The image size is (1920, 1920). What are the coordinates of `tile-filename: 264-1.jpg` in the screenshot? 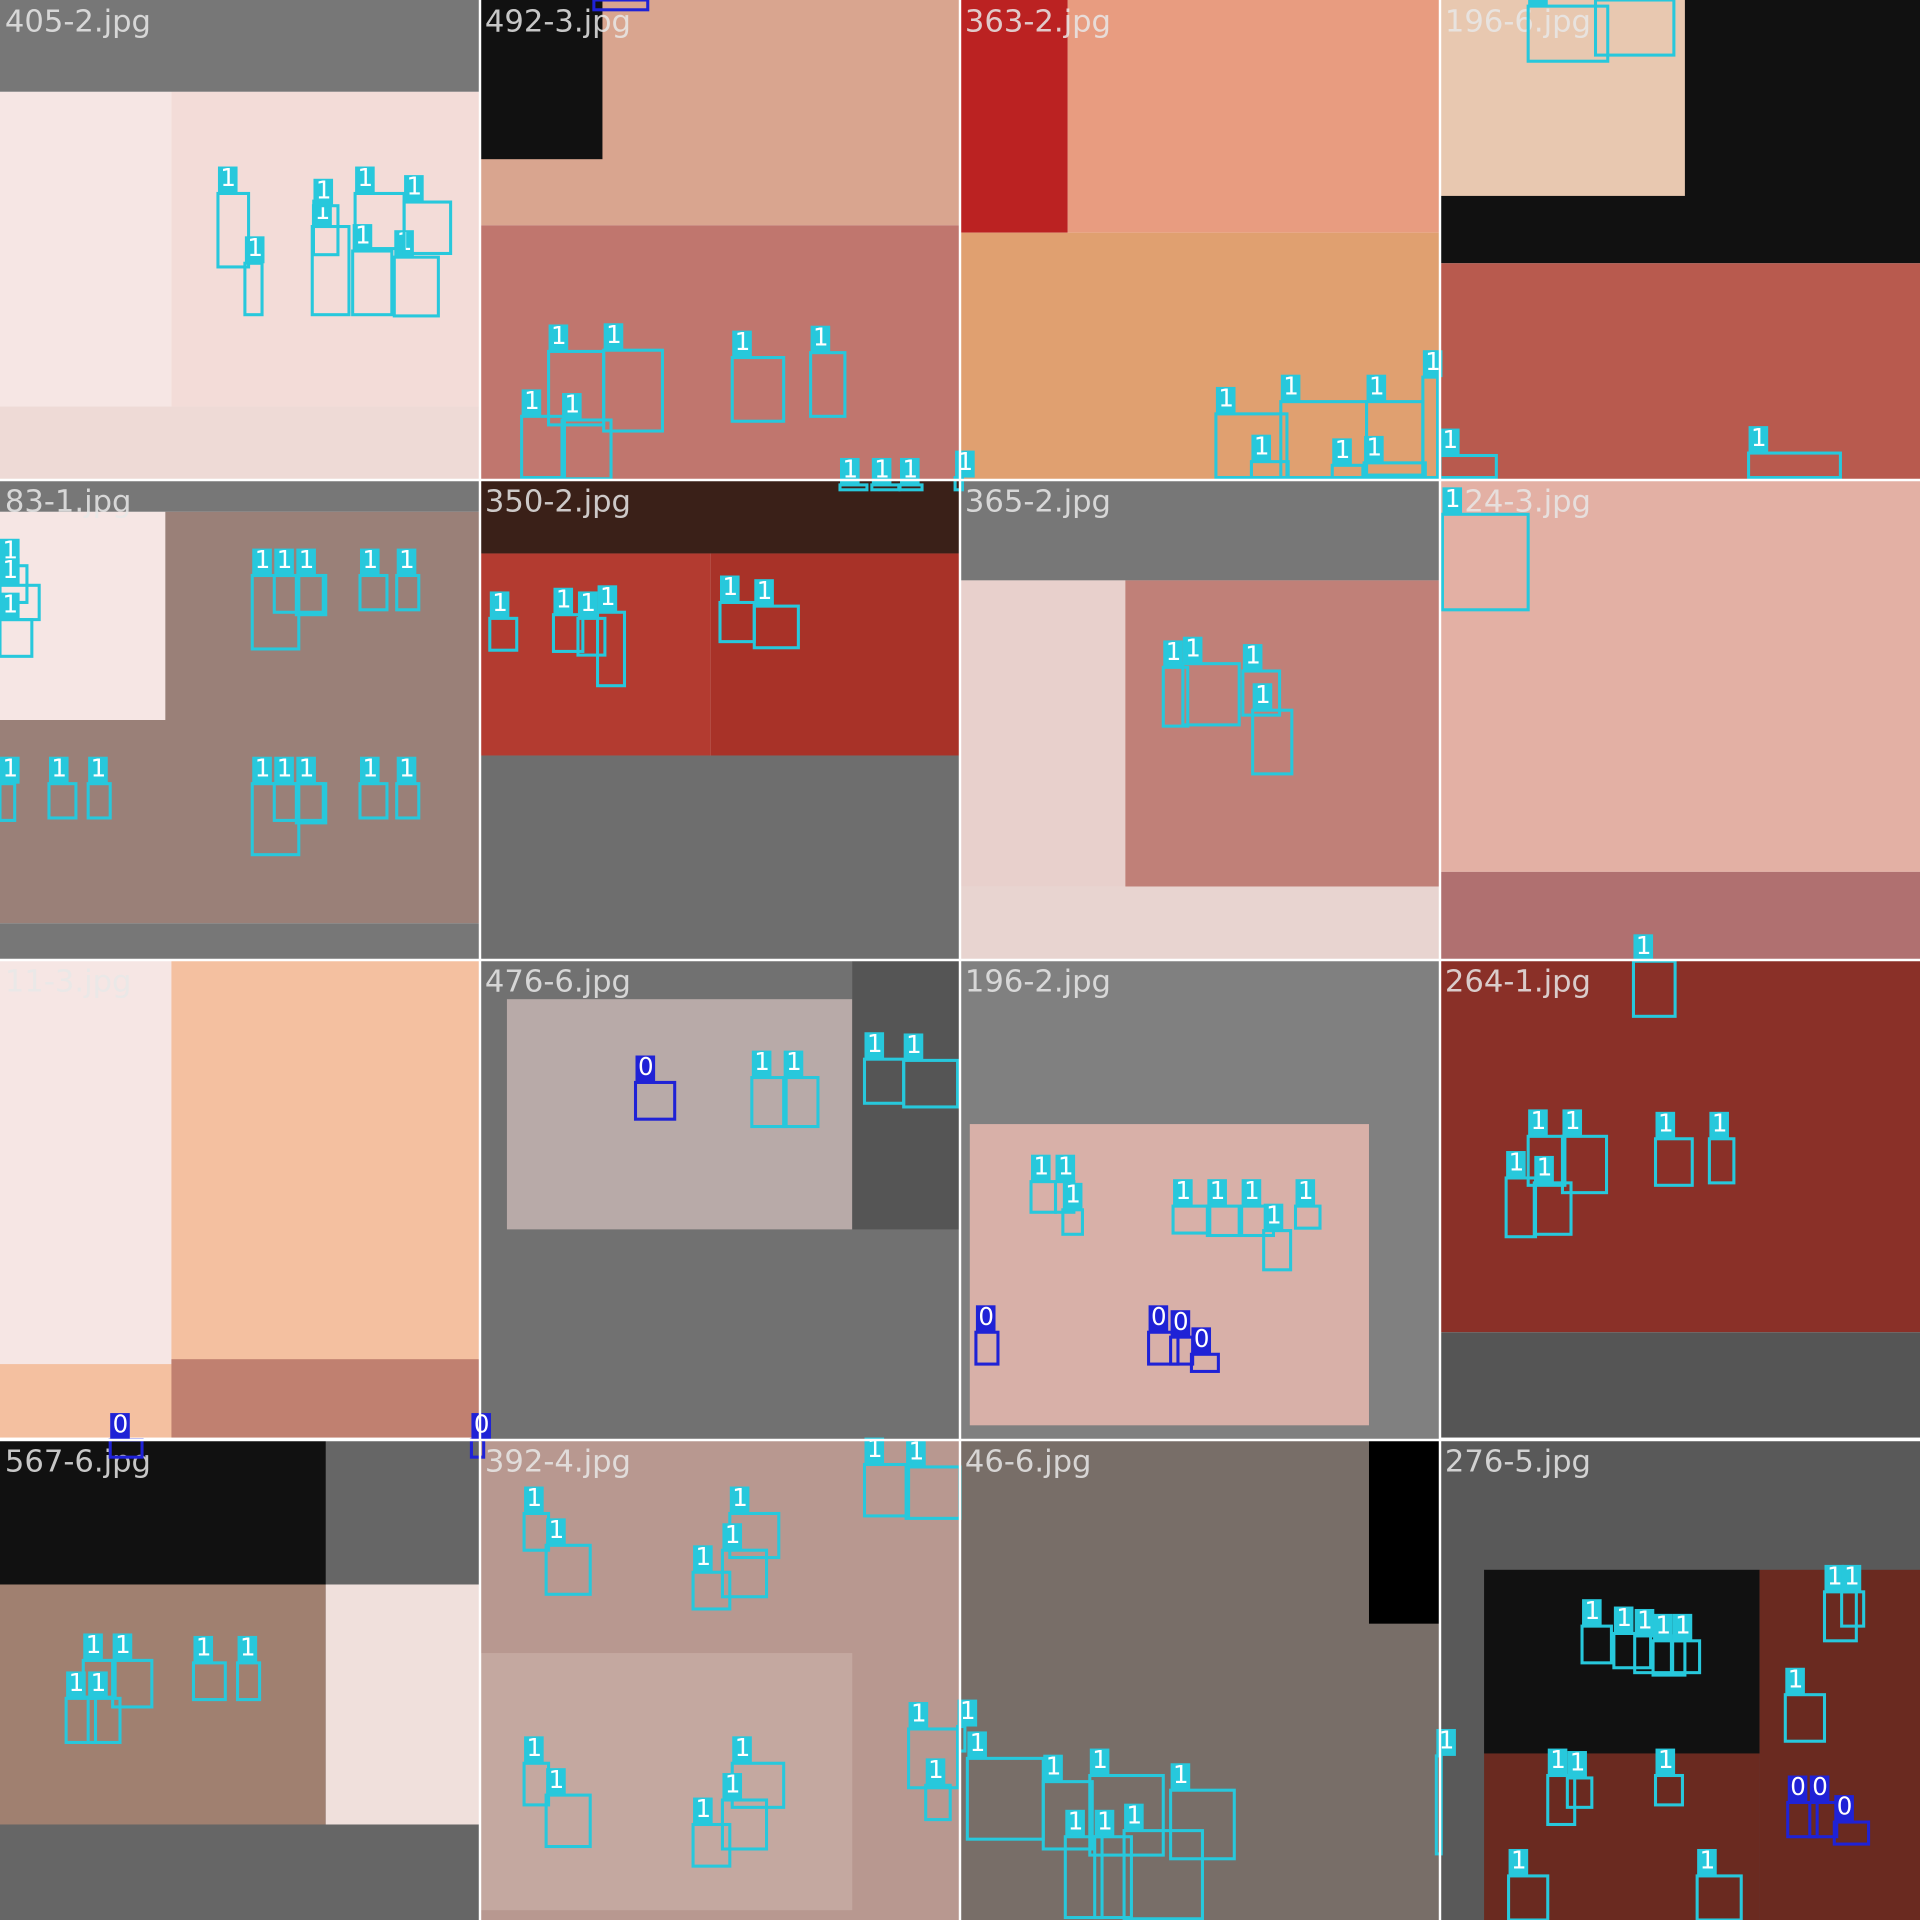 It's located at (1518, 981).